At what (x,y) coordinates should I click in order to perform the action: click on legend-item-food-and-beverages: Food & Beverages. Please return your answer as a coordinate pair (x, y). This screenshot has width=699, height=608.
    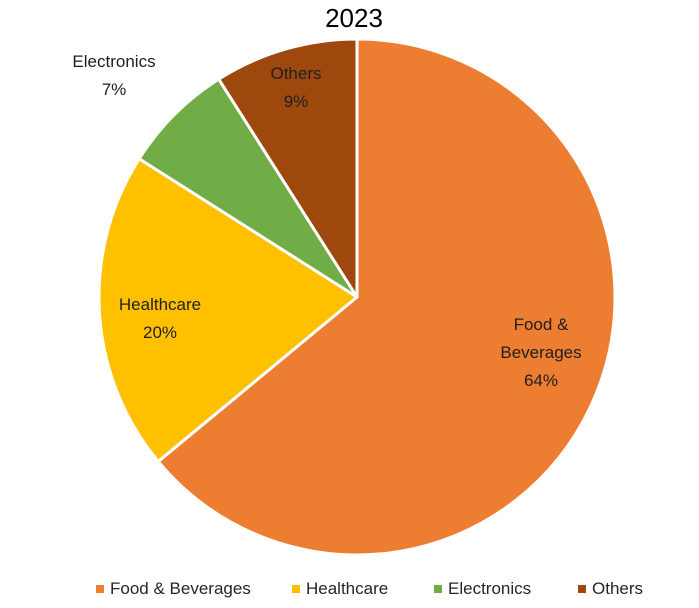
    Looking at the image, I should click on (173, 588).